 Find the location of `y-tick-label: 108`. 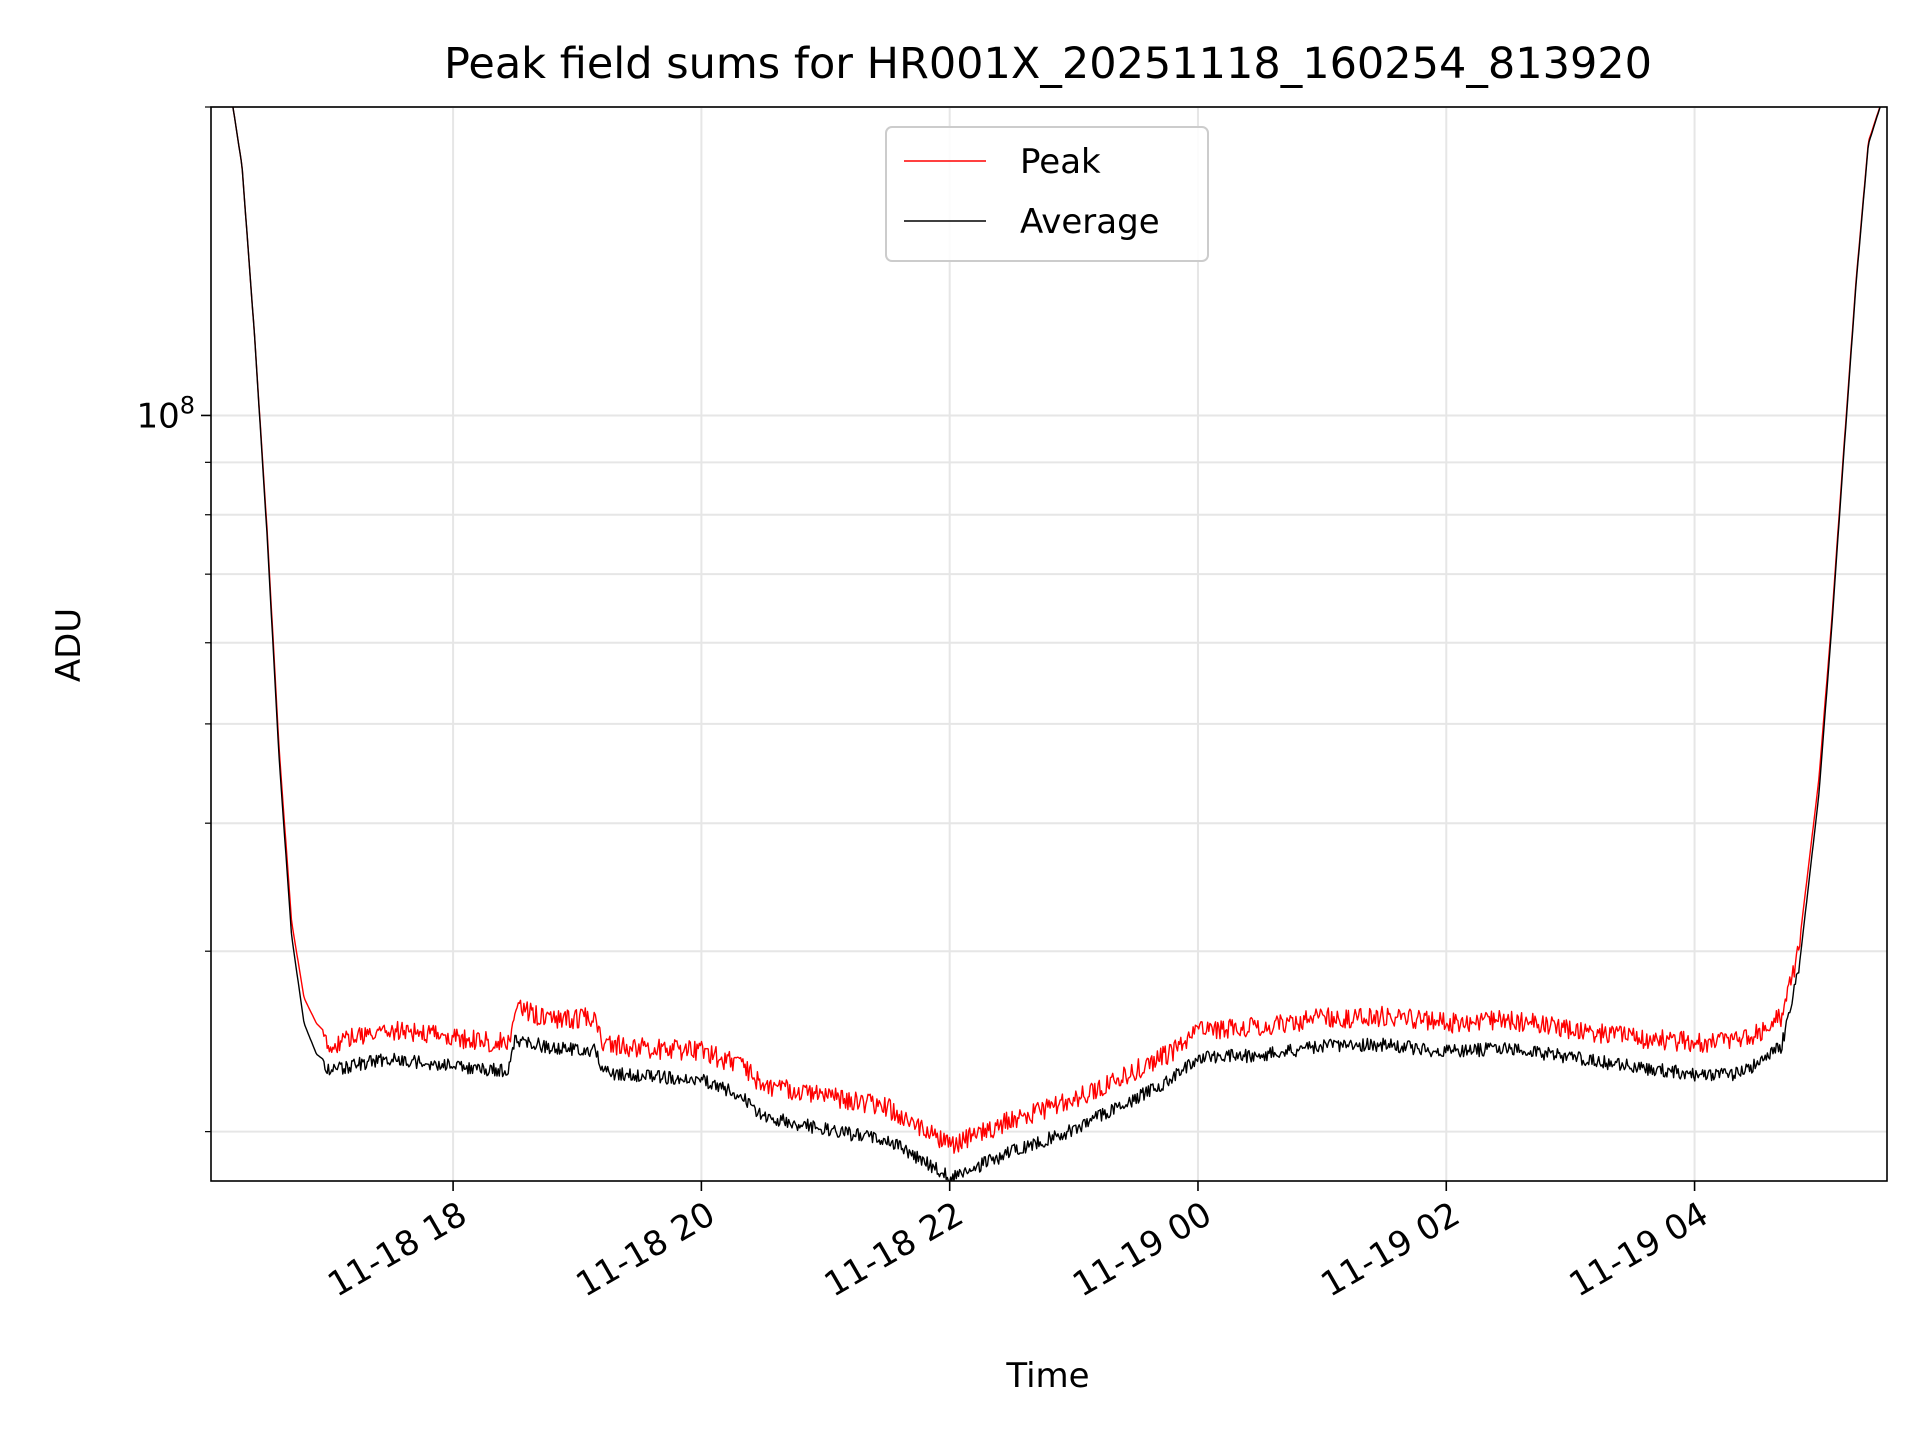

y-tick-label: 108 is located at coordinates (165, 413).